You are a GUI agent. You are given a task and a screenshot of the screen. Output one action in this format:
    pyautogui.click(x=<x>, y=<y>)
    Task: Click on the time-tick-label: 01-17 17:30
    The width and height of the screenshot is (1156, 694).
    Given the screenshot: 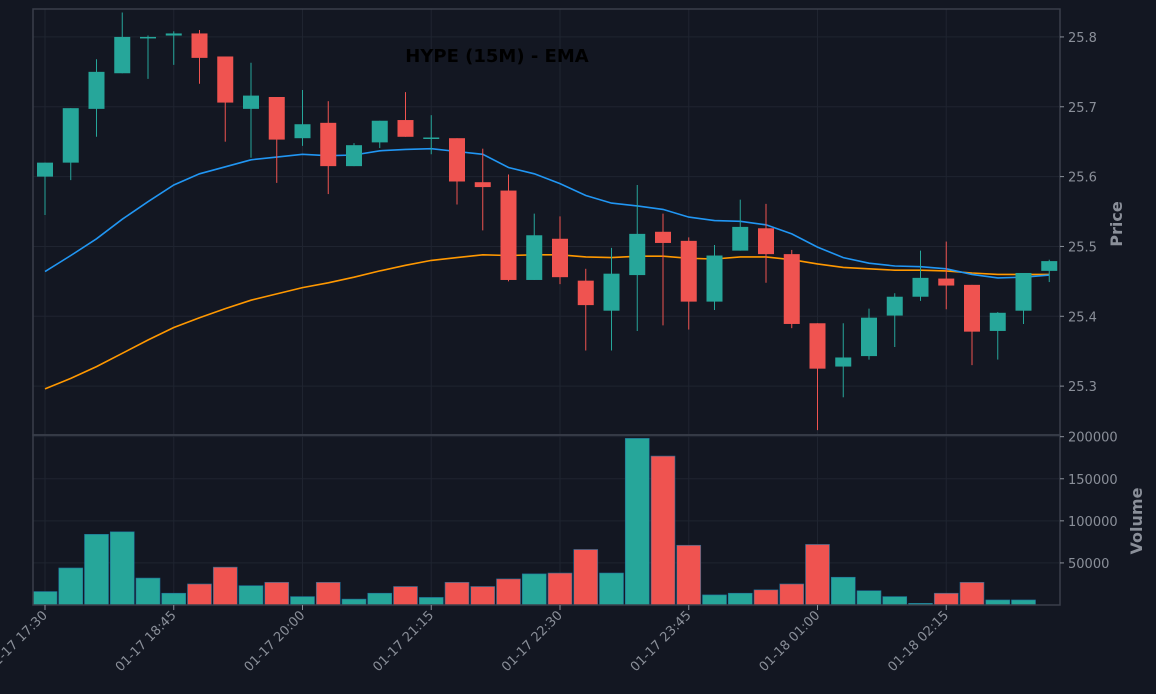 What is the action you would take?
    pyautogui.click(x=25, y=641)
    